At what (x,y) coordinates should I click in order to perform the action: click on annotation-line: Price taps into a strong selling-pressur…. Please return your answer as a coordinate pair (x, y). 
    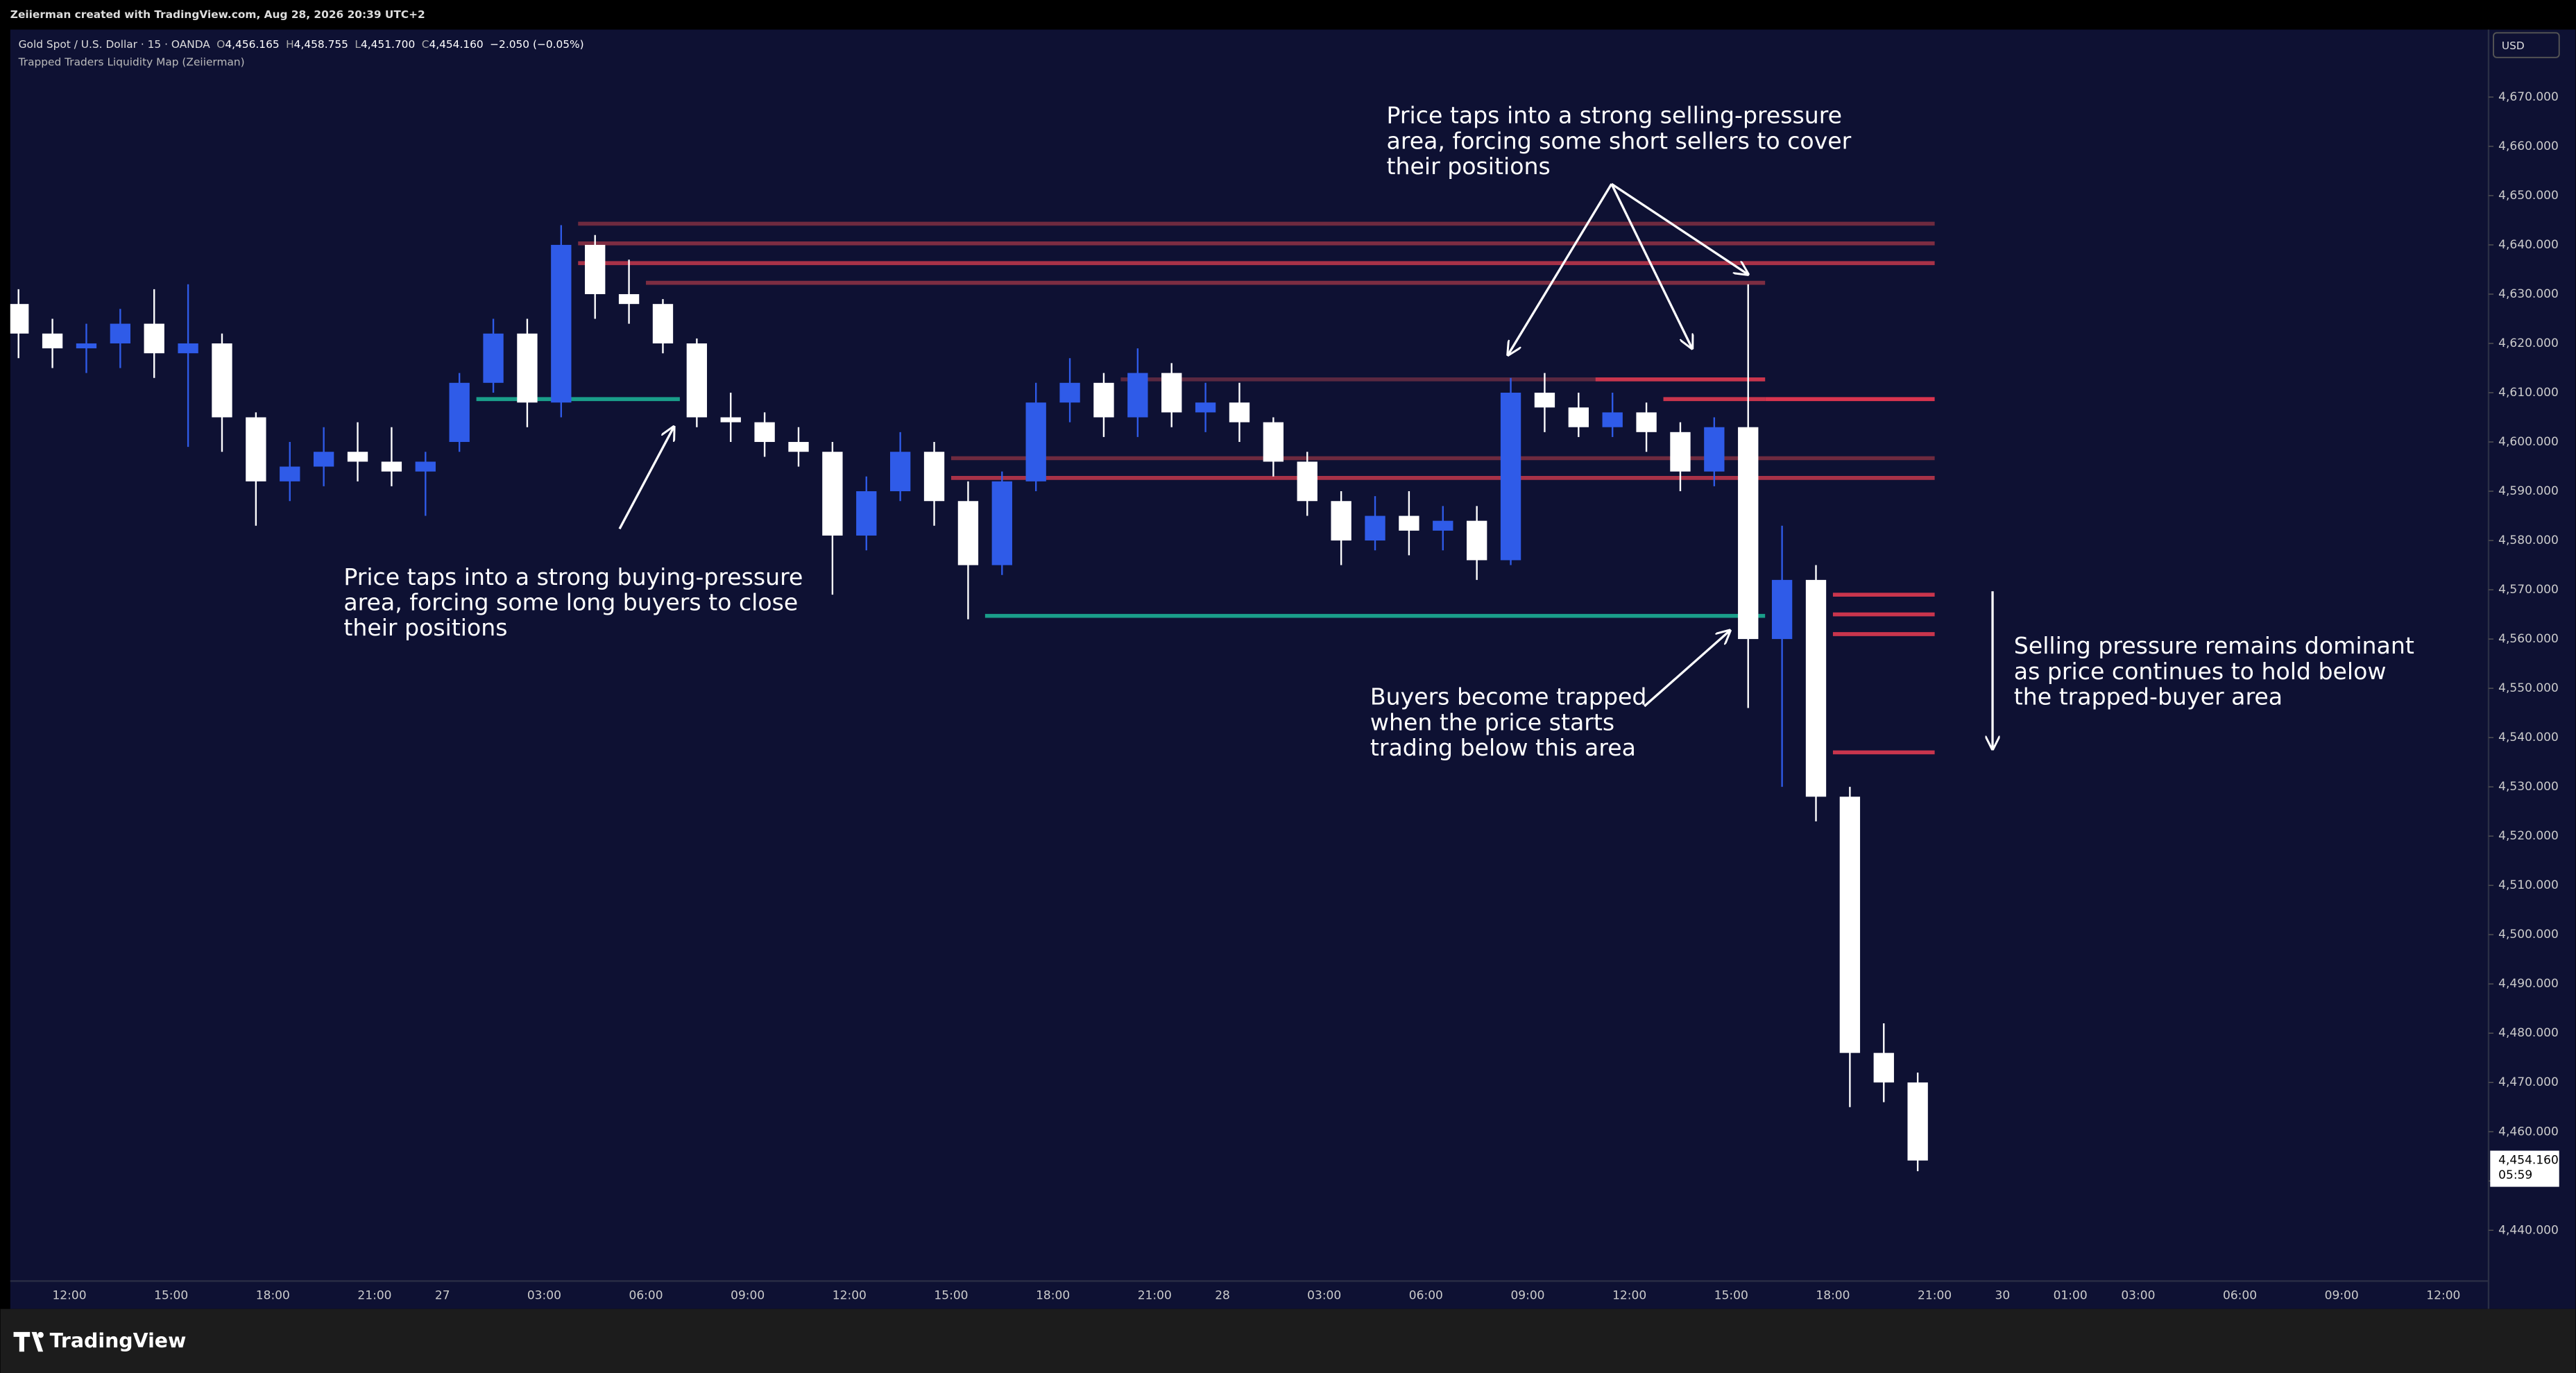
    Looking at the image, I should click on (1615, 115).